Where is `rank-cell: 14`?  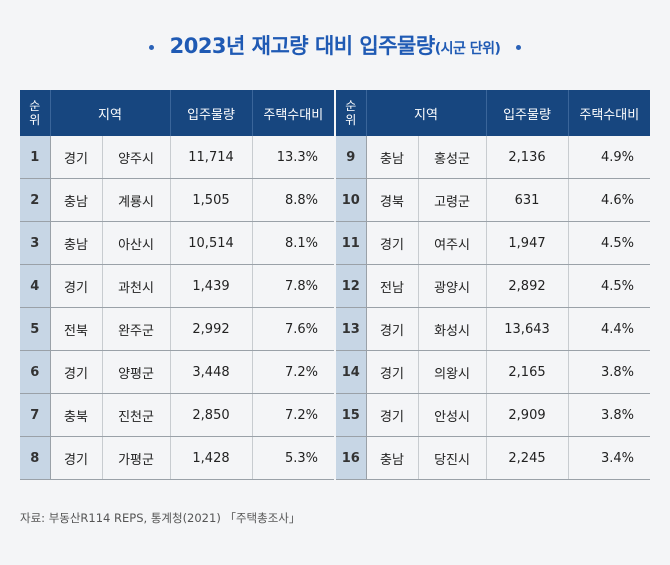
rank-cell: 14 is located at coordinates (351, 372).